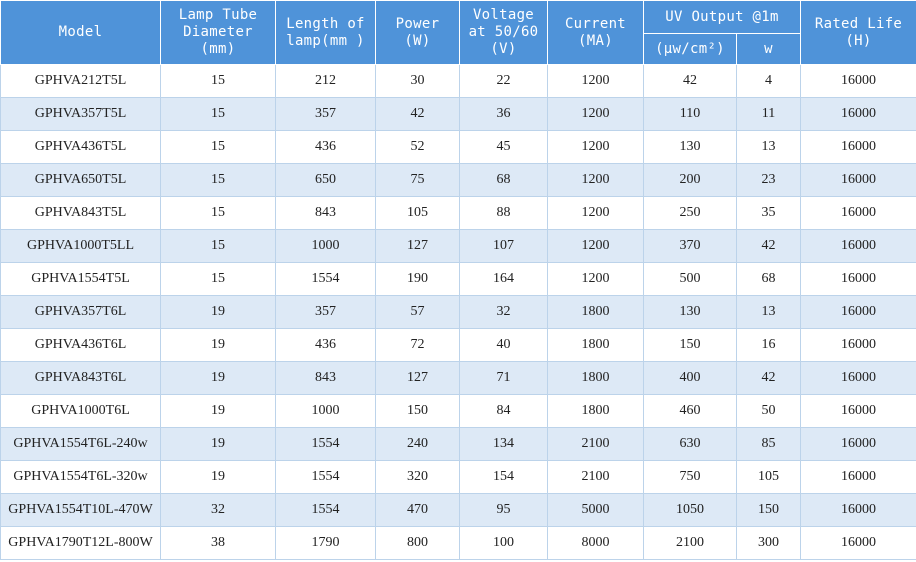  What do you see at coordinates (690, 510) in the screenshot?
I see `cell-uv-intensity: 1050` at bounding box center [690, 510].